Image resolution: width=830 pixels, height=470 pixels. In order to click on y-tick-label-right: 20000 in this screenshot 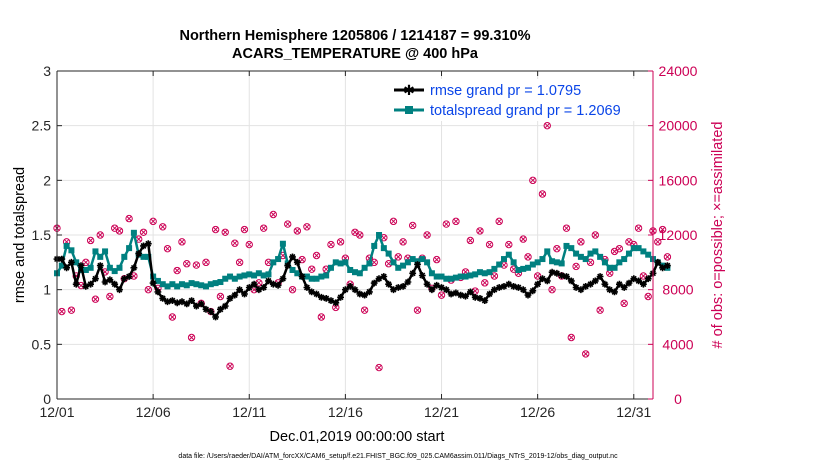, I will do `click(678, 126)`.